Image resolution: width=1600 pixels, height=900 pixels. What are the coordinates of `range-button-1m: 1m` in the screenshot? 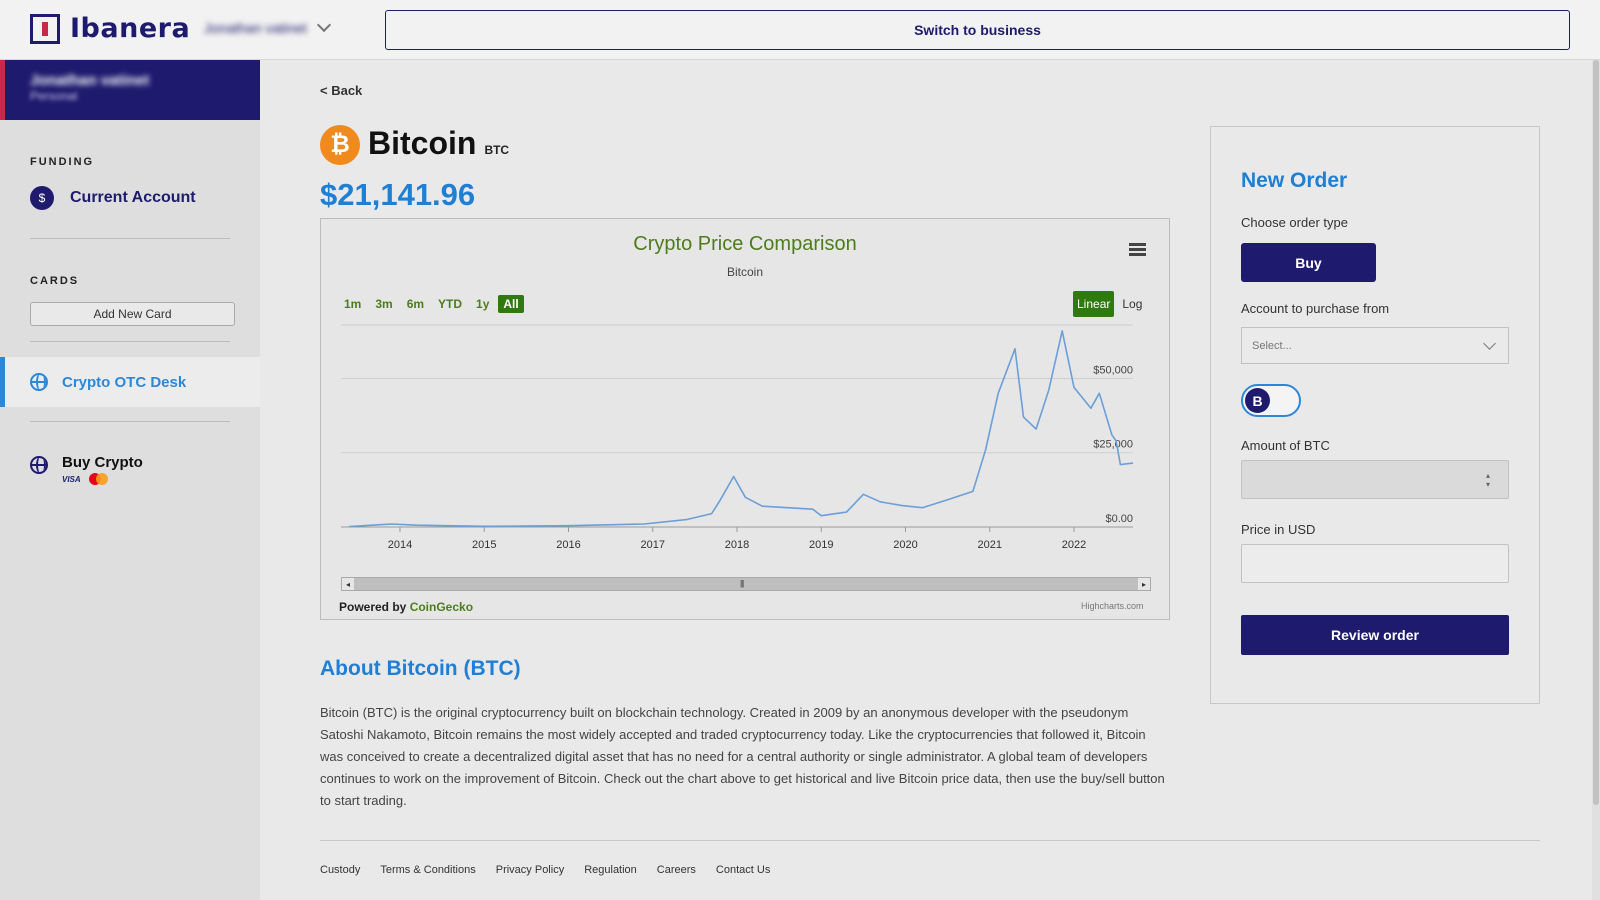 It's located at (353, 304).